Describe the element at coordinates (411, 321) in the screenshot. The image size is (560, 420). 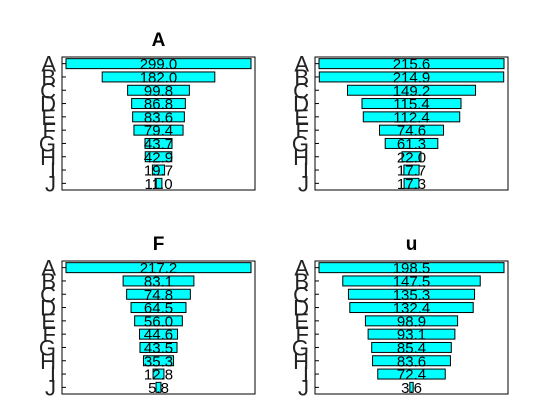
I see `data-label: 98.9` at that location.